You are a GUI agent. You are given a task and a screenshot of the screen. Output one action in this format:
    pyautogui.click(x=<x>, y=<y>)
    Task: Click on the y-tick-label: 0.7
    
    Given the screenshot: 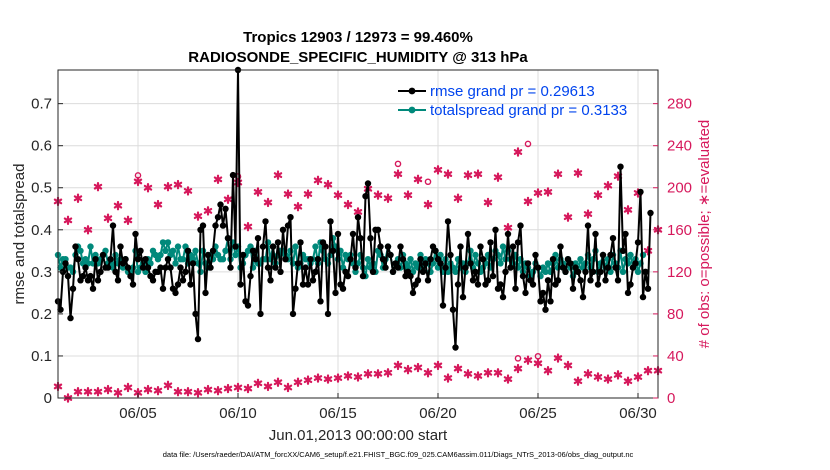 What is the action you would take?
    pyautogui.click(x=41, y=104)
    